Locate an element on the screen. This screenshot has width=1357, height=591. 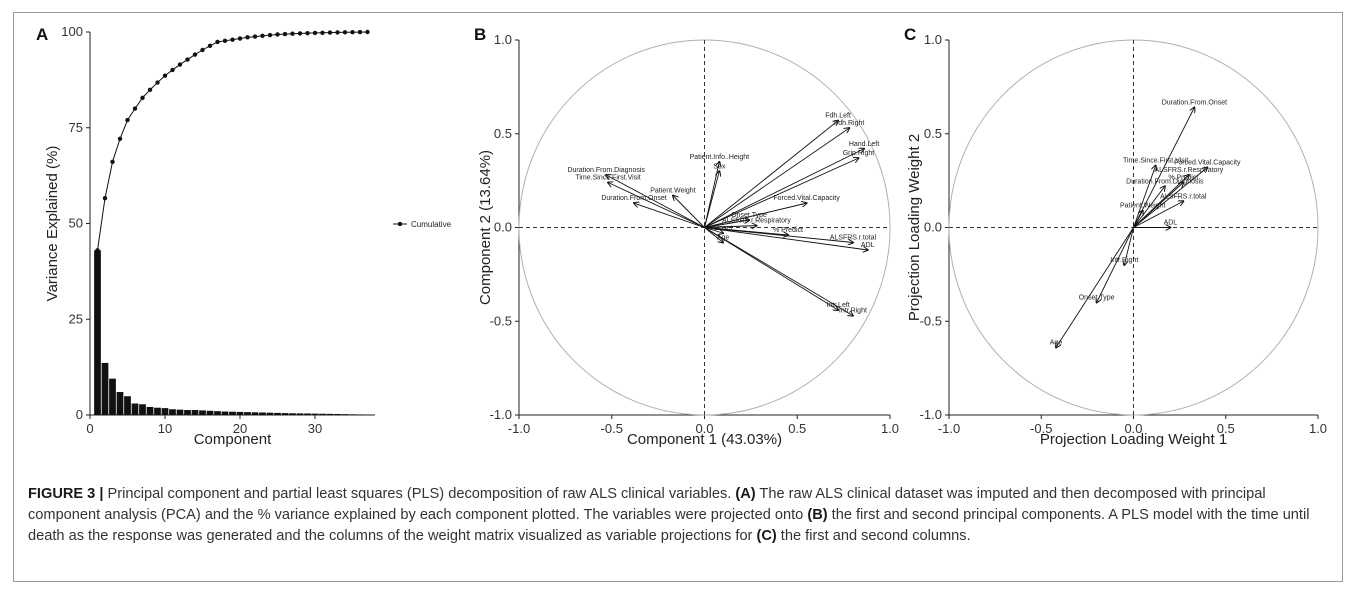
panel-label-c: C is located at coordinates (910, 34).